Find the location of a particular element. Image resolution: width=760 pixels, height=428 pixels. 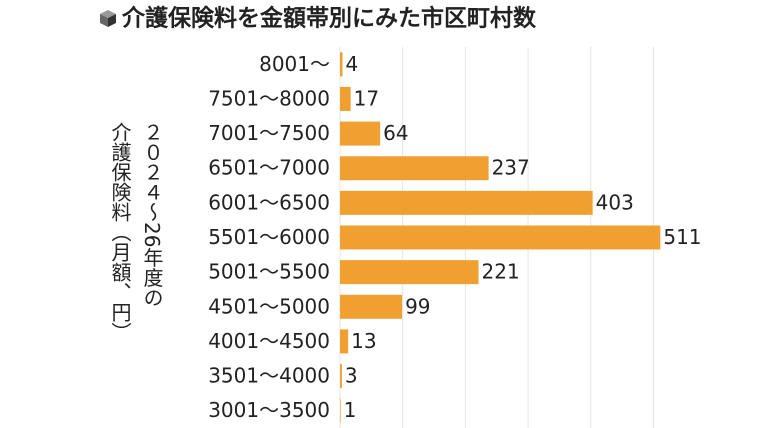

data-label: 221 is located at coordinates (501, 272).